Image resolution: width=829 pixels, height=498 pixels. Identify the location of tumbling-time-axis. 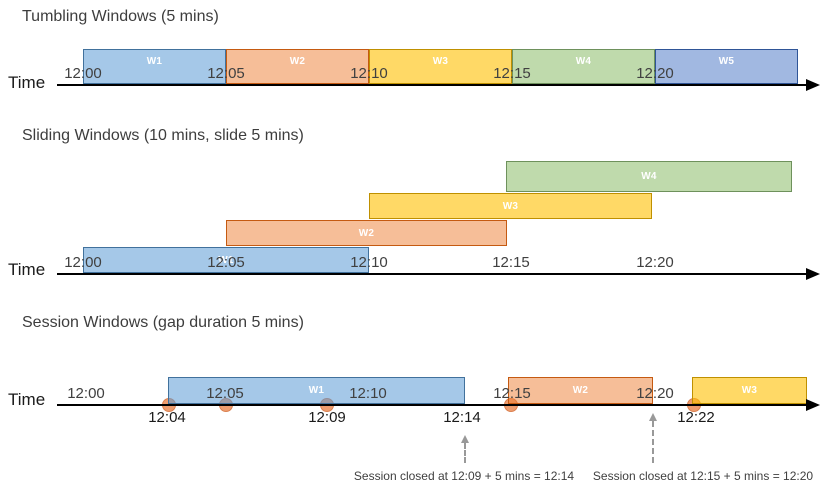
(432, 85).